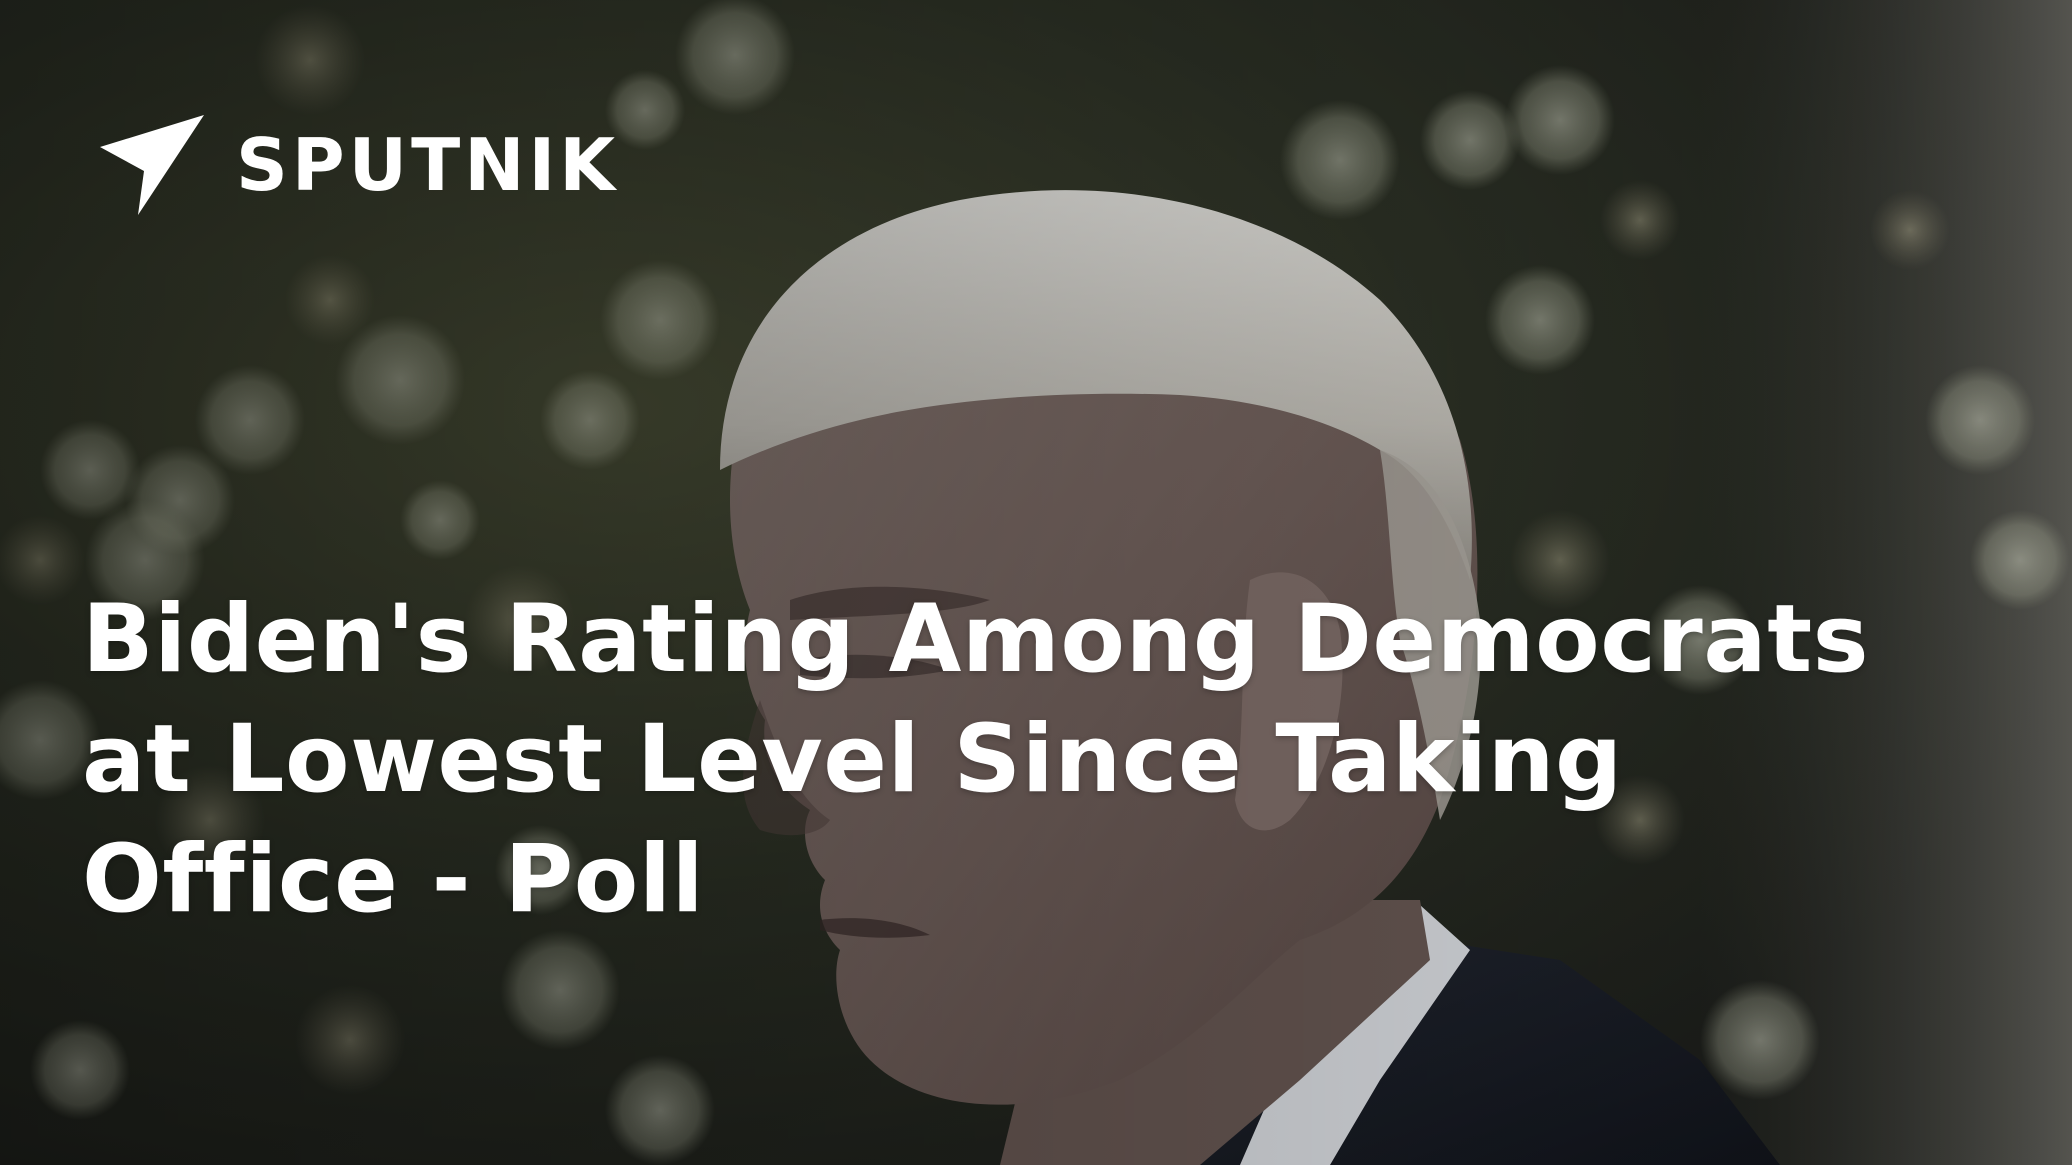  Describe the element at coordinates (152, 165) in the screenshot. I see `sputnik-arrow-icon` at that location.